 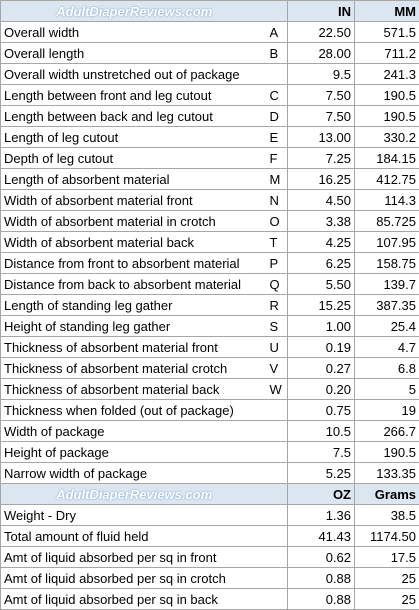 What do you see at coordinates (321, 74) in the screenshot?
I see `dimension-in-value: 9.5` at bounding box center [321, 74].